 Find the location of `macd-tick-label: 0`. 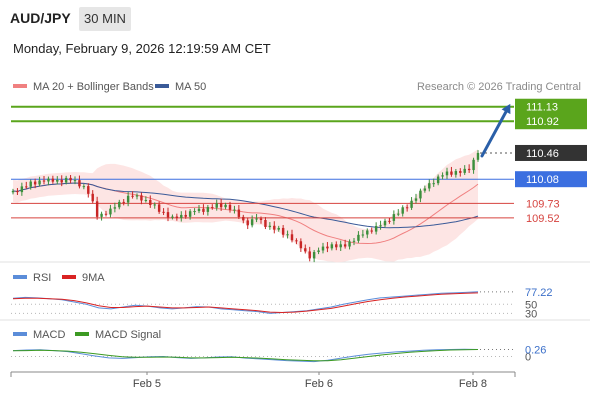

macd-tick-label: 0 is located at coordinates (528, 358).